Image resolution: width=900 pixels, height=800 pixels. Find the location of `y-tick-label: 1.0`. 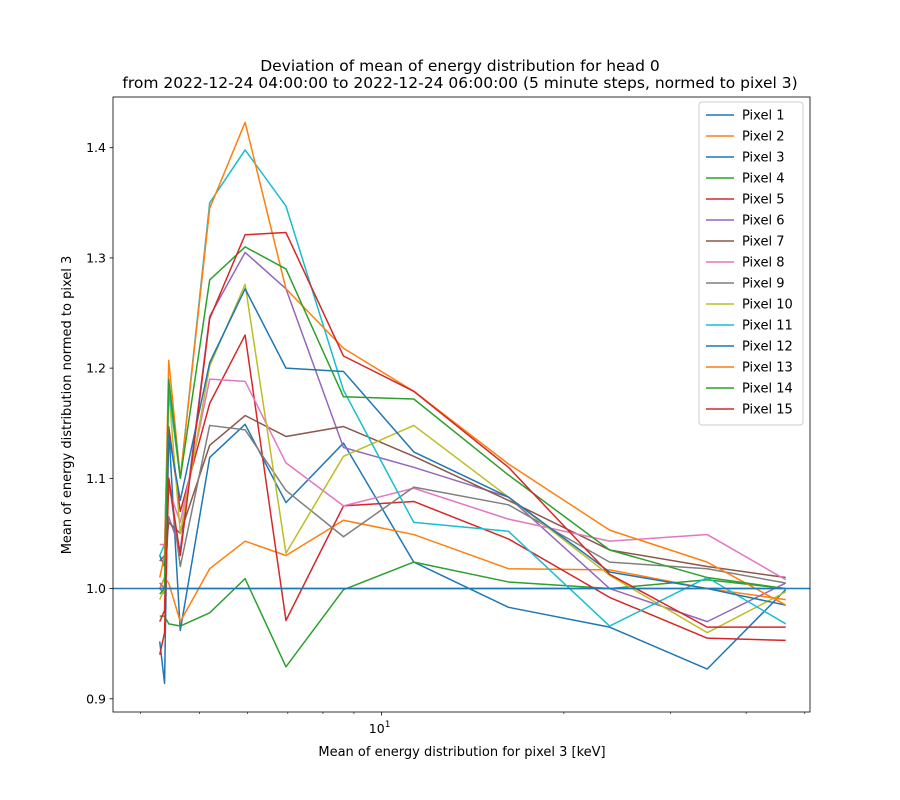

y-tick-label: 1.0 is located at coordinates (96, 588).